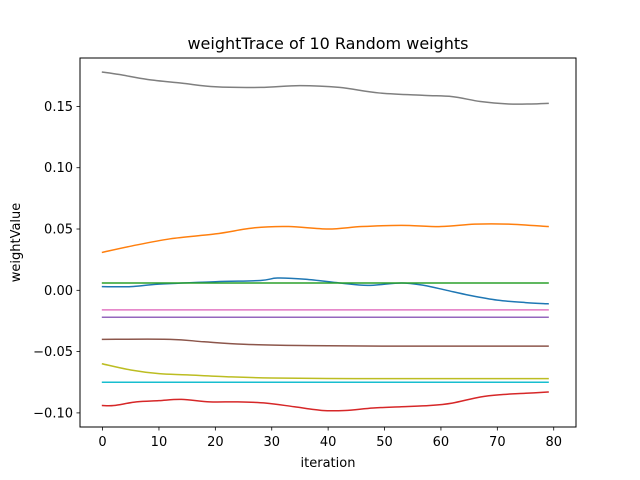  What do you see at coordinates (441, 442) in the screenshot?
I see `x-tick-label: 60` at bounding box center [441, 442].